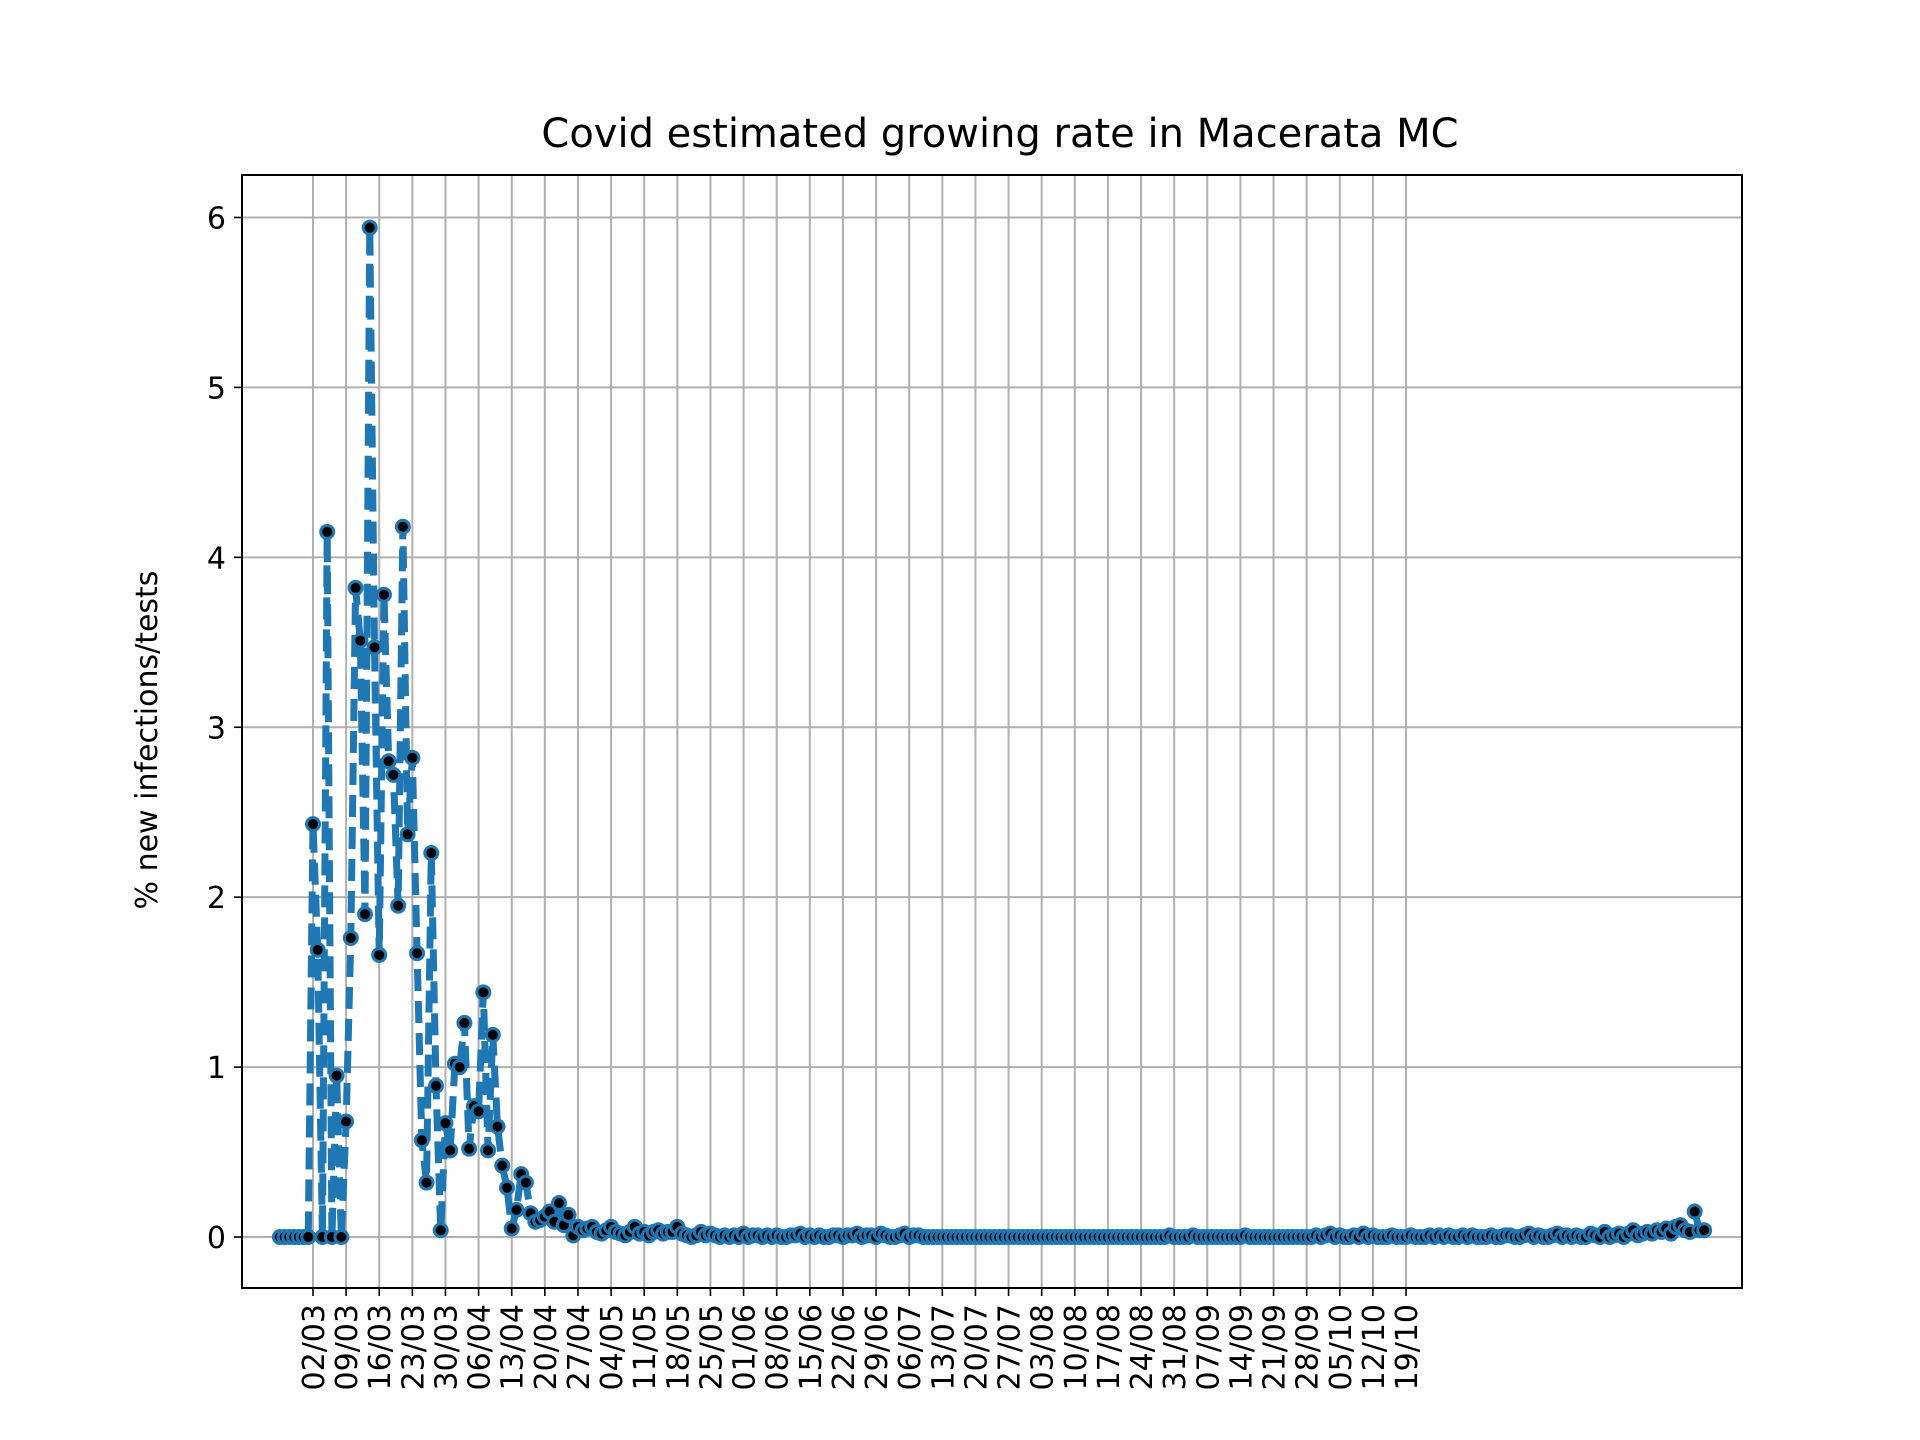 The width and height of the screenshot is (1920, 1440). What do you see at coordinates (1374, 1347) in the screenshot?
I see `x-tick-label: 12/10` at bounding box center [1374, 1347].